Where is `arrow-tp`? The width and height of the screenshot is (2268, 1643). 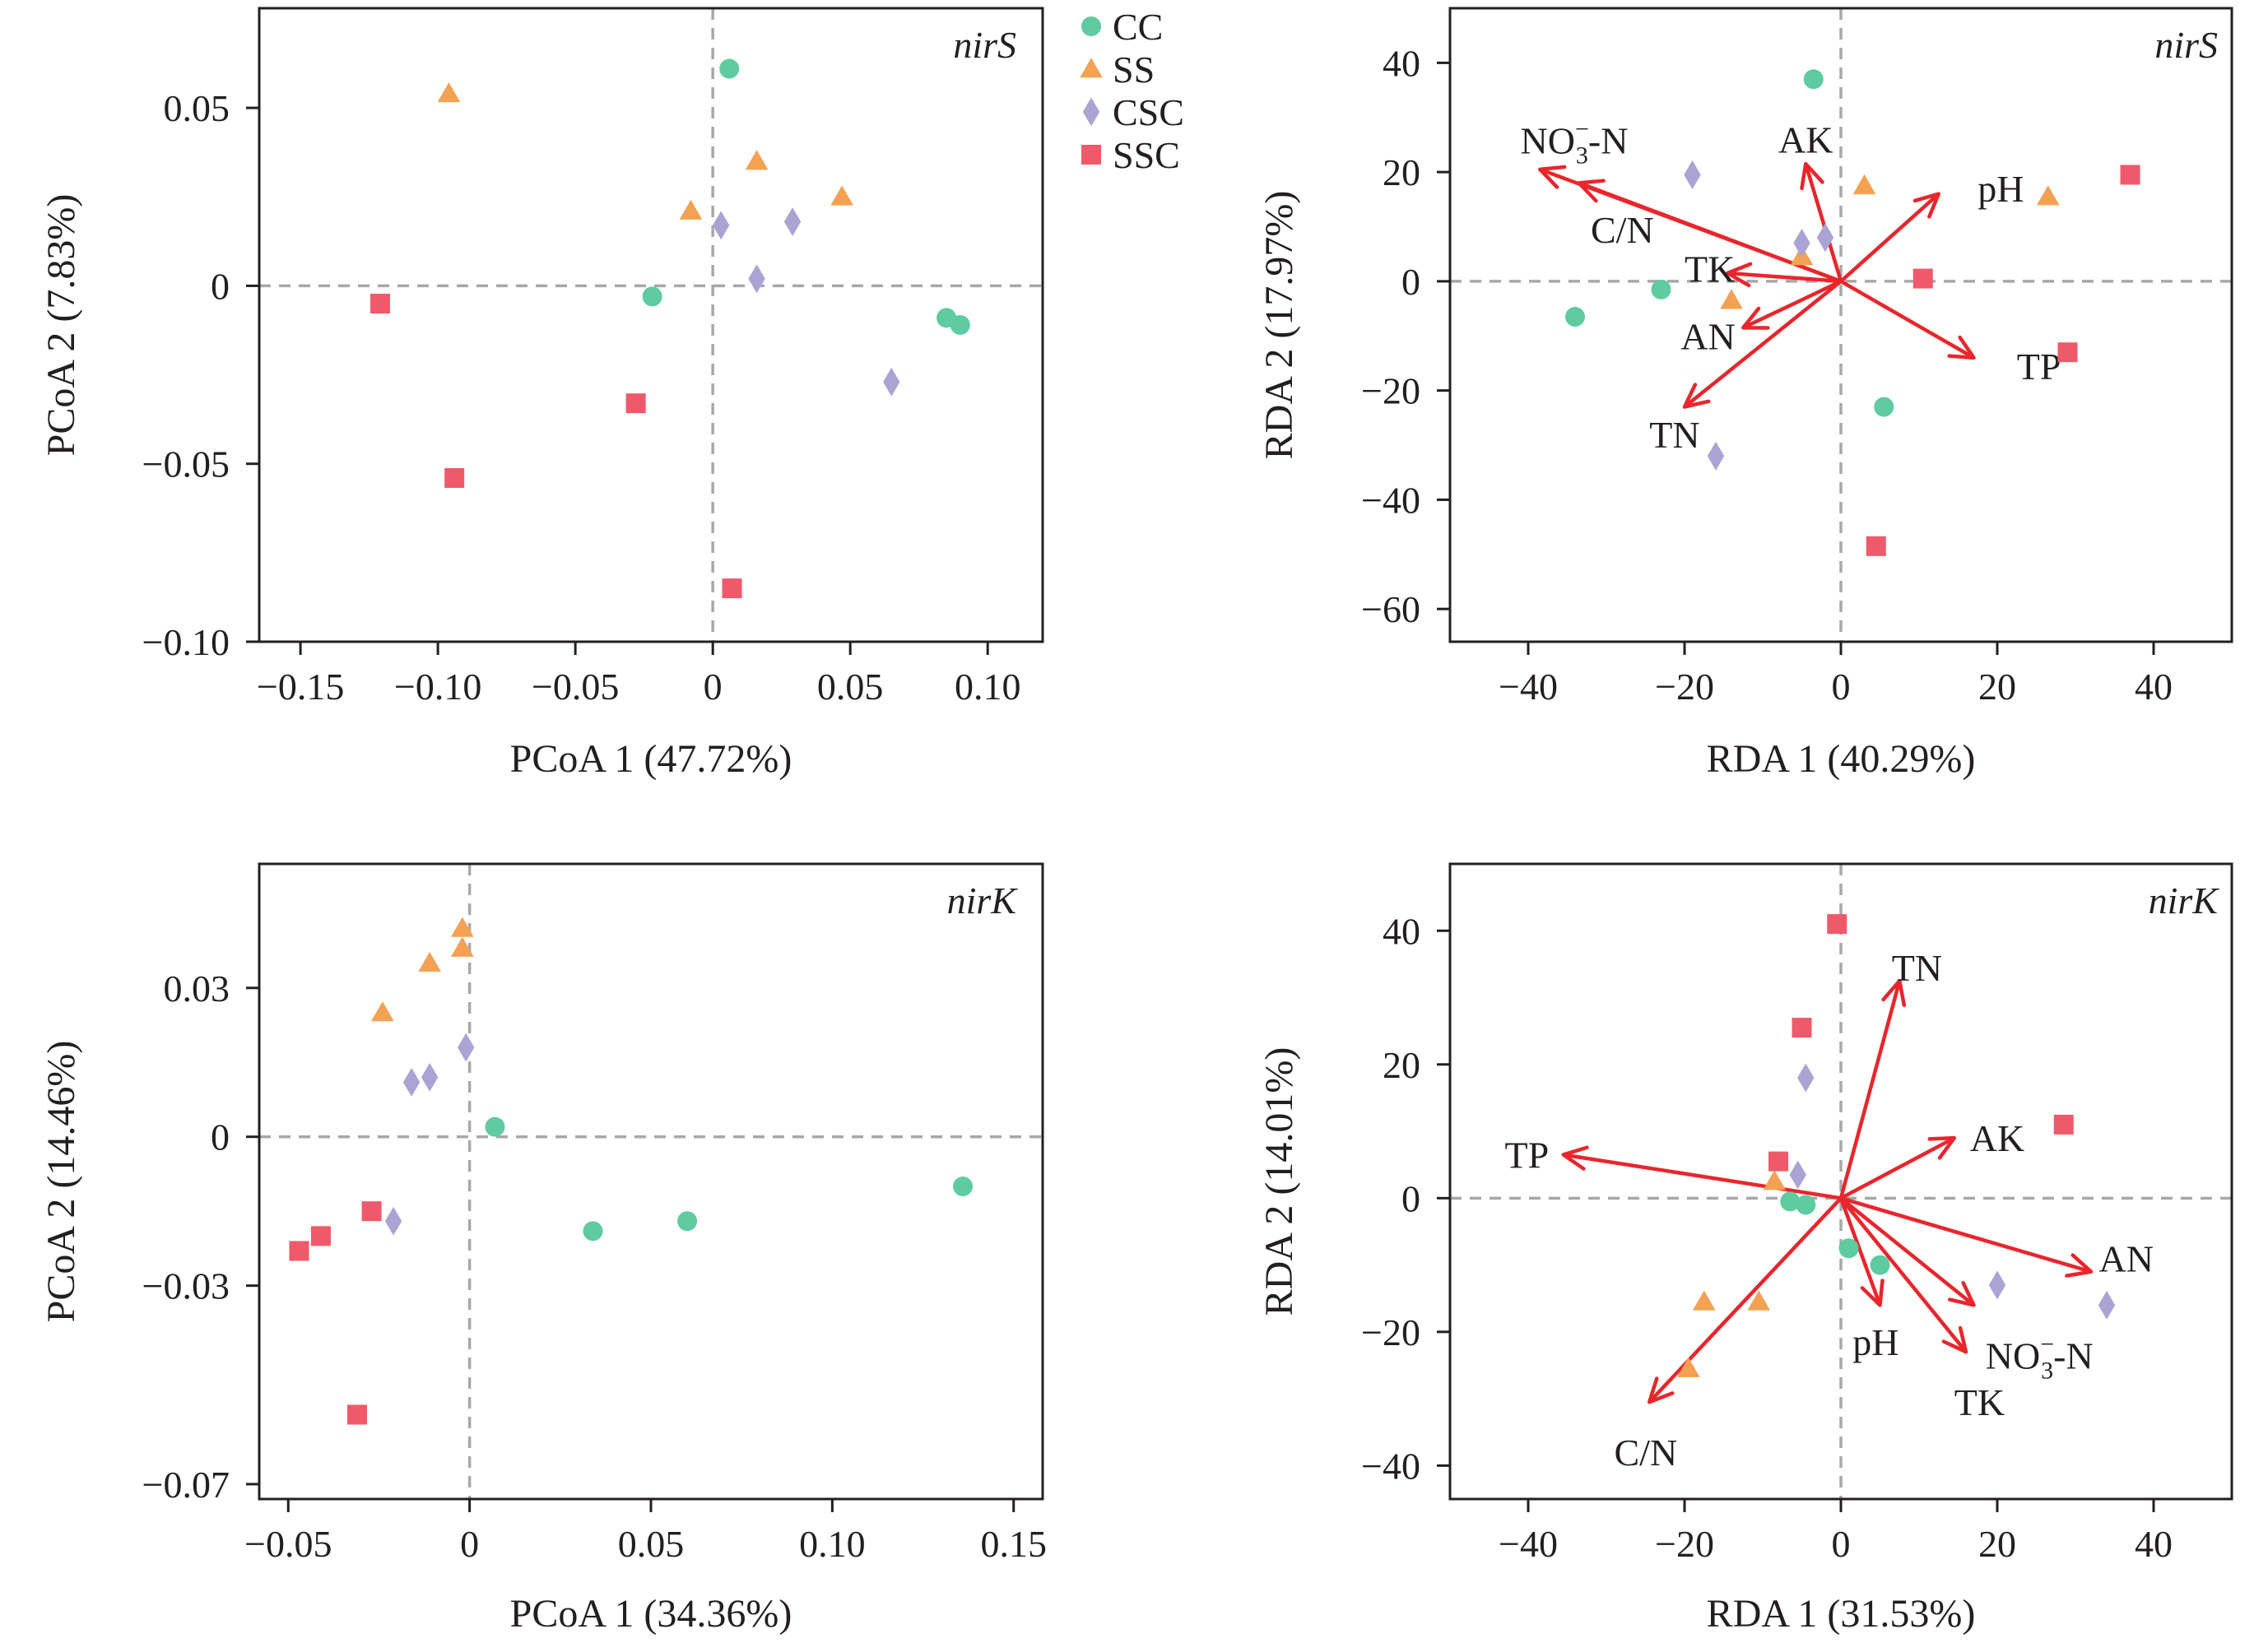
arrow-tp is located at coordinates (1907, 319).